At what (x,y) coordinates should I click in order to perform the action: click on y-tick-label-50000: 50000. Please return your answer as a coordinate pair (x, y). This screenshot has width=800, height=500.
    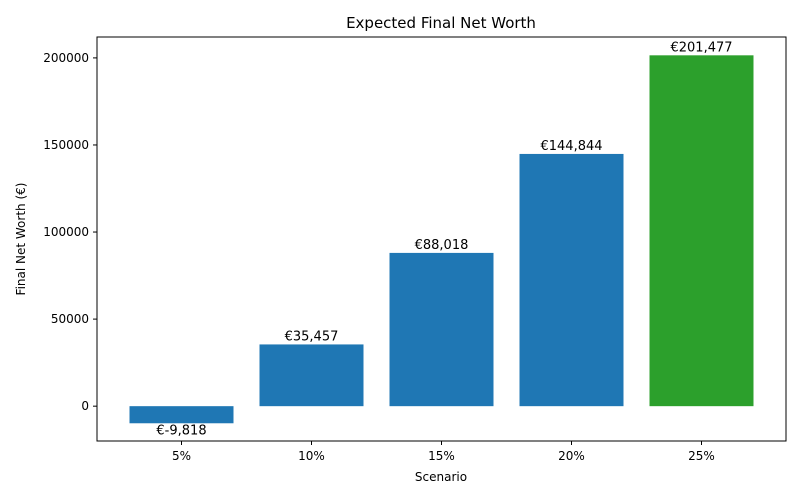
    Looking at the image, I should click on (70, 319).